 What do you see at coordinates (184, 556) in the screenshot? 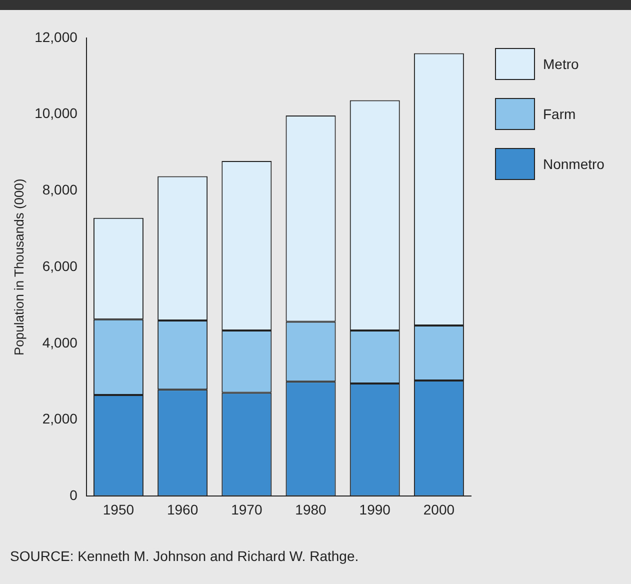
I see `source-note: SOURCE: Kenneth M. Johnson and Richard W. Rathge.` at bounding box center [184, 556].